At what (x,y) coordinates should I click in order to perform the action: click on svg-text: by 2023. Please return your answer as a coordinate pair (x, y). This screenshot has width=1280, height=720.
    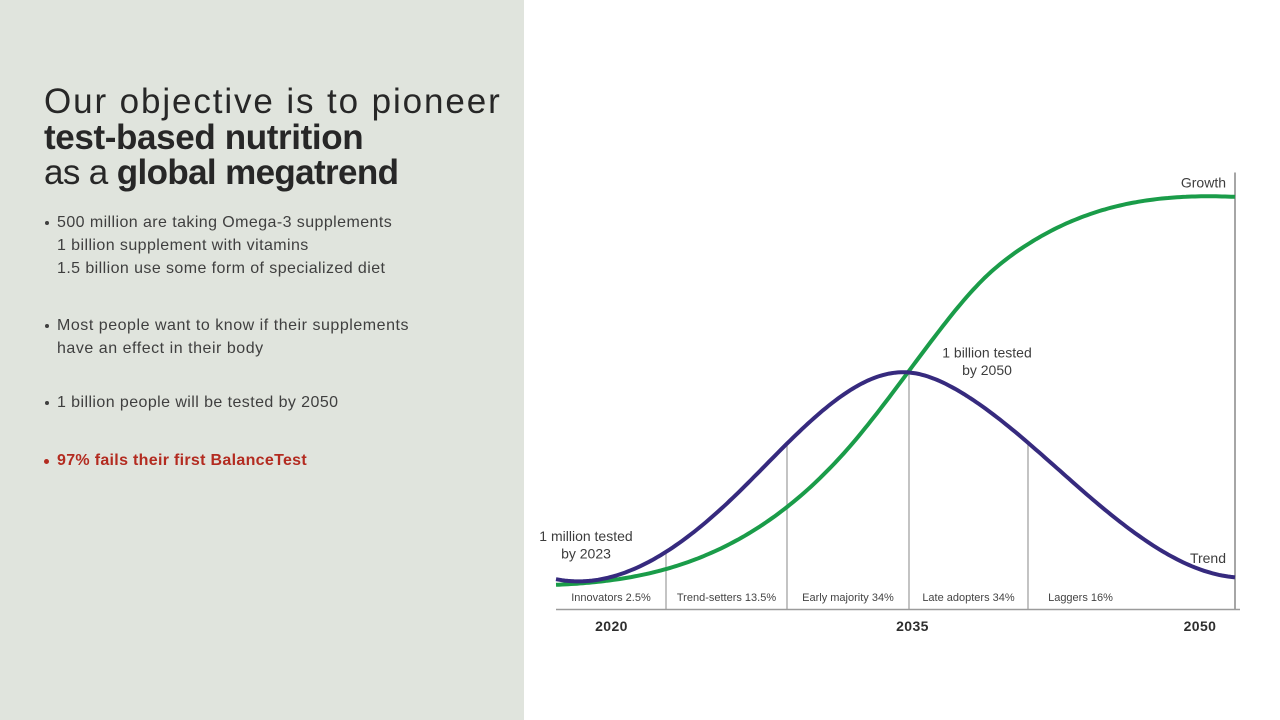
    Looking at the image, I should click on (586, 554).